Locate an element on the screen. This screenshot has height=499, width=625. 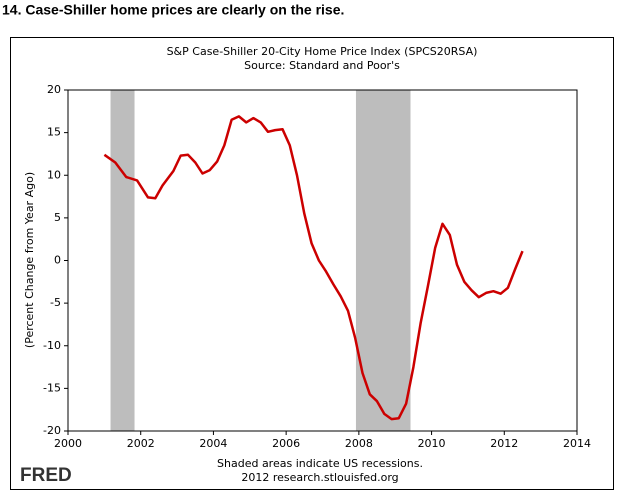
x-tick-label: 2002 is located at coordinates (141, 443).